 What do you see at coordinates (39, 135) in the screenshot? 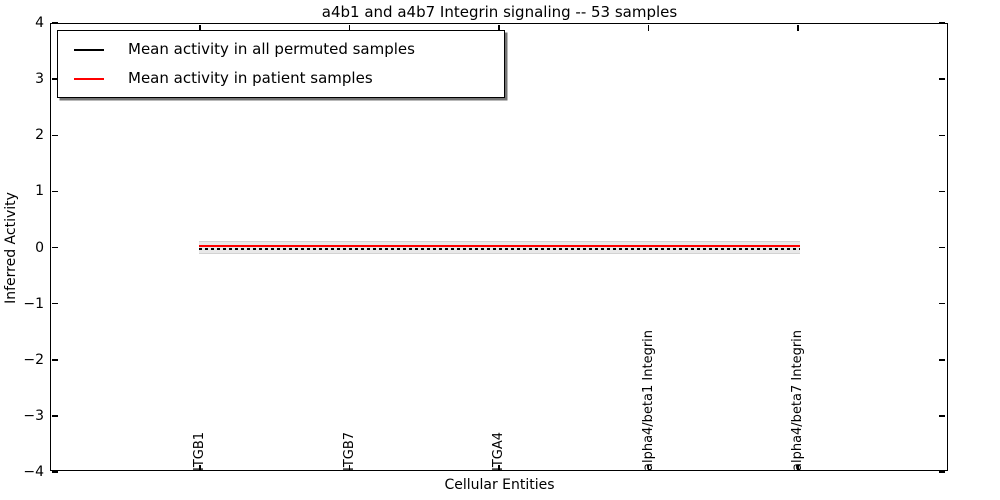
I see `y-tick-label: 2` at bounding box center [39, 135].